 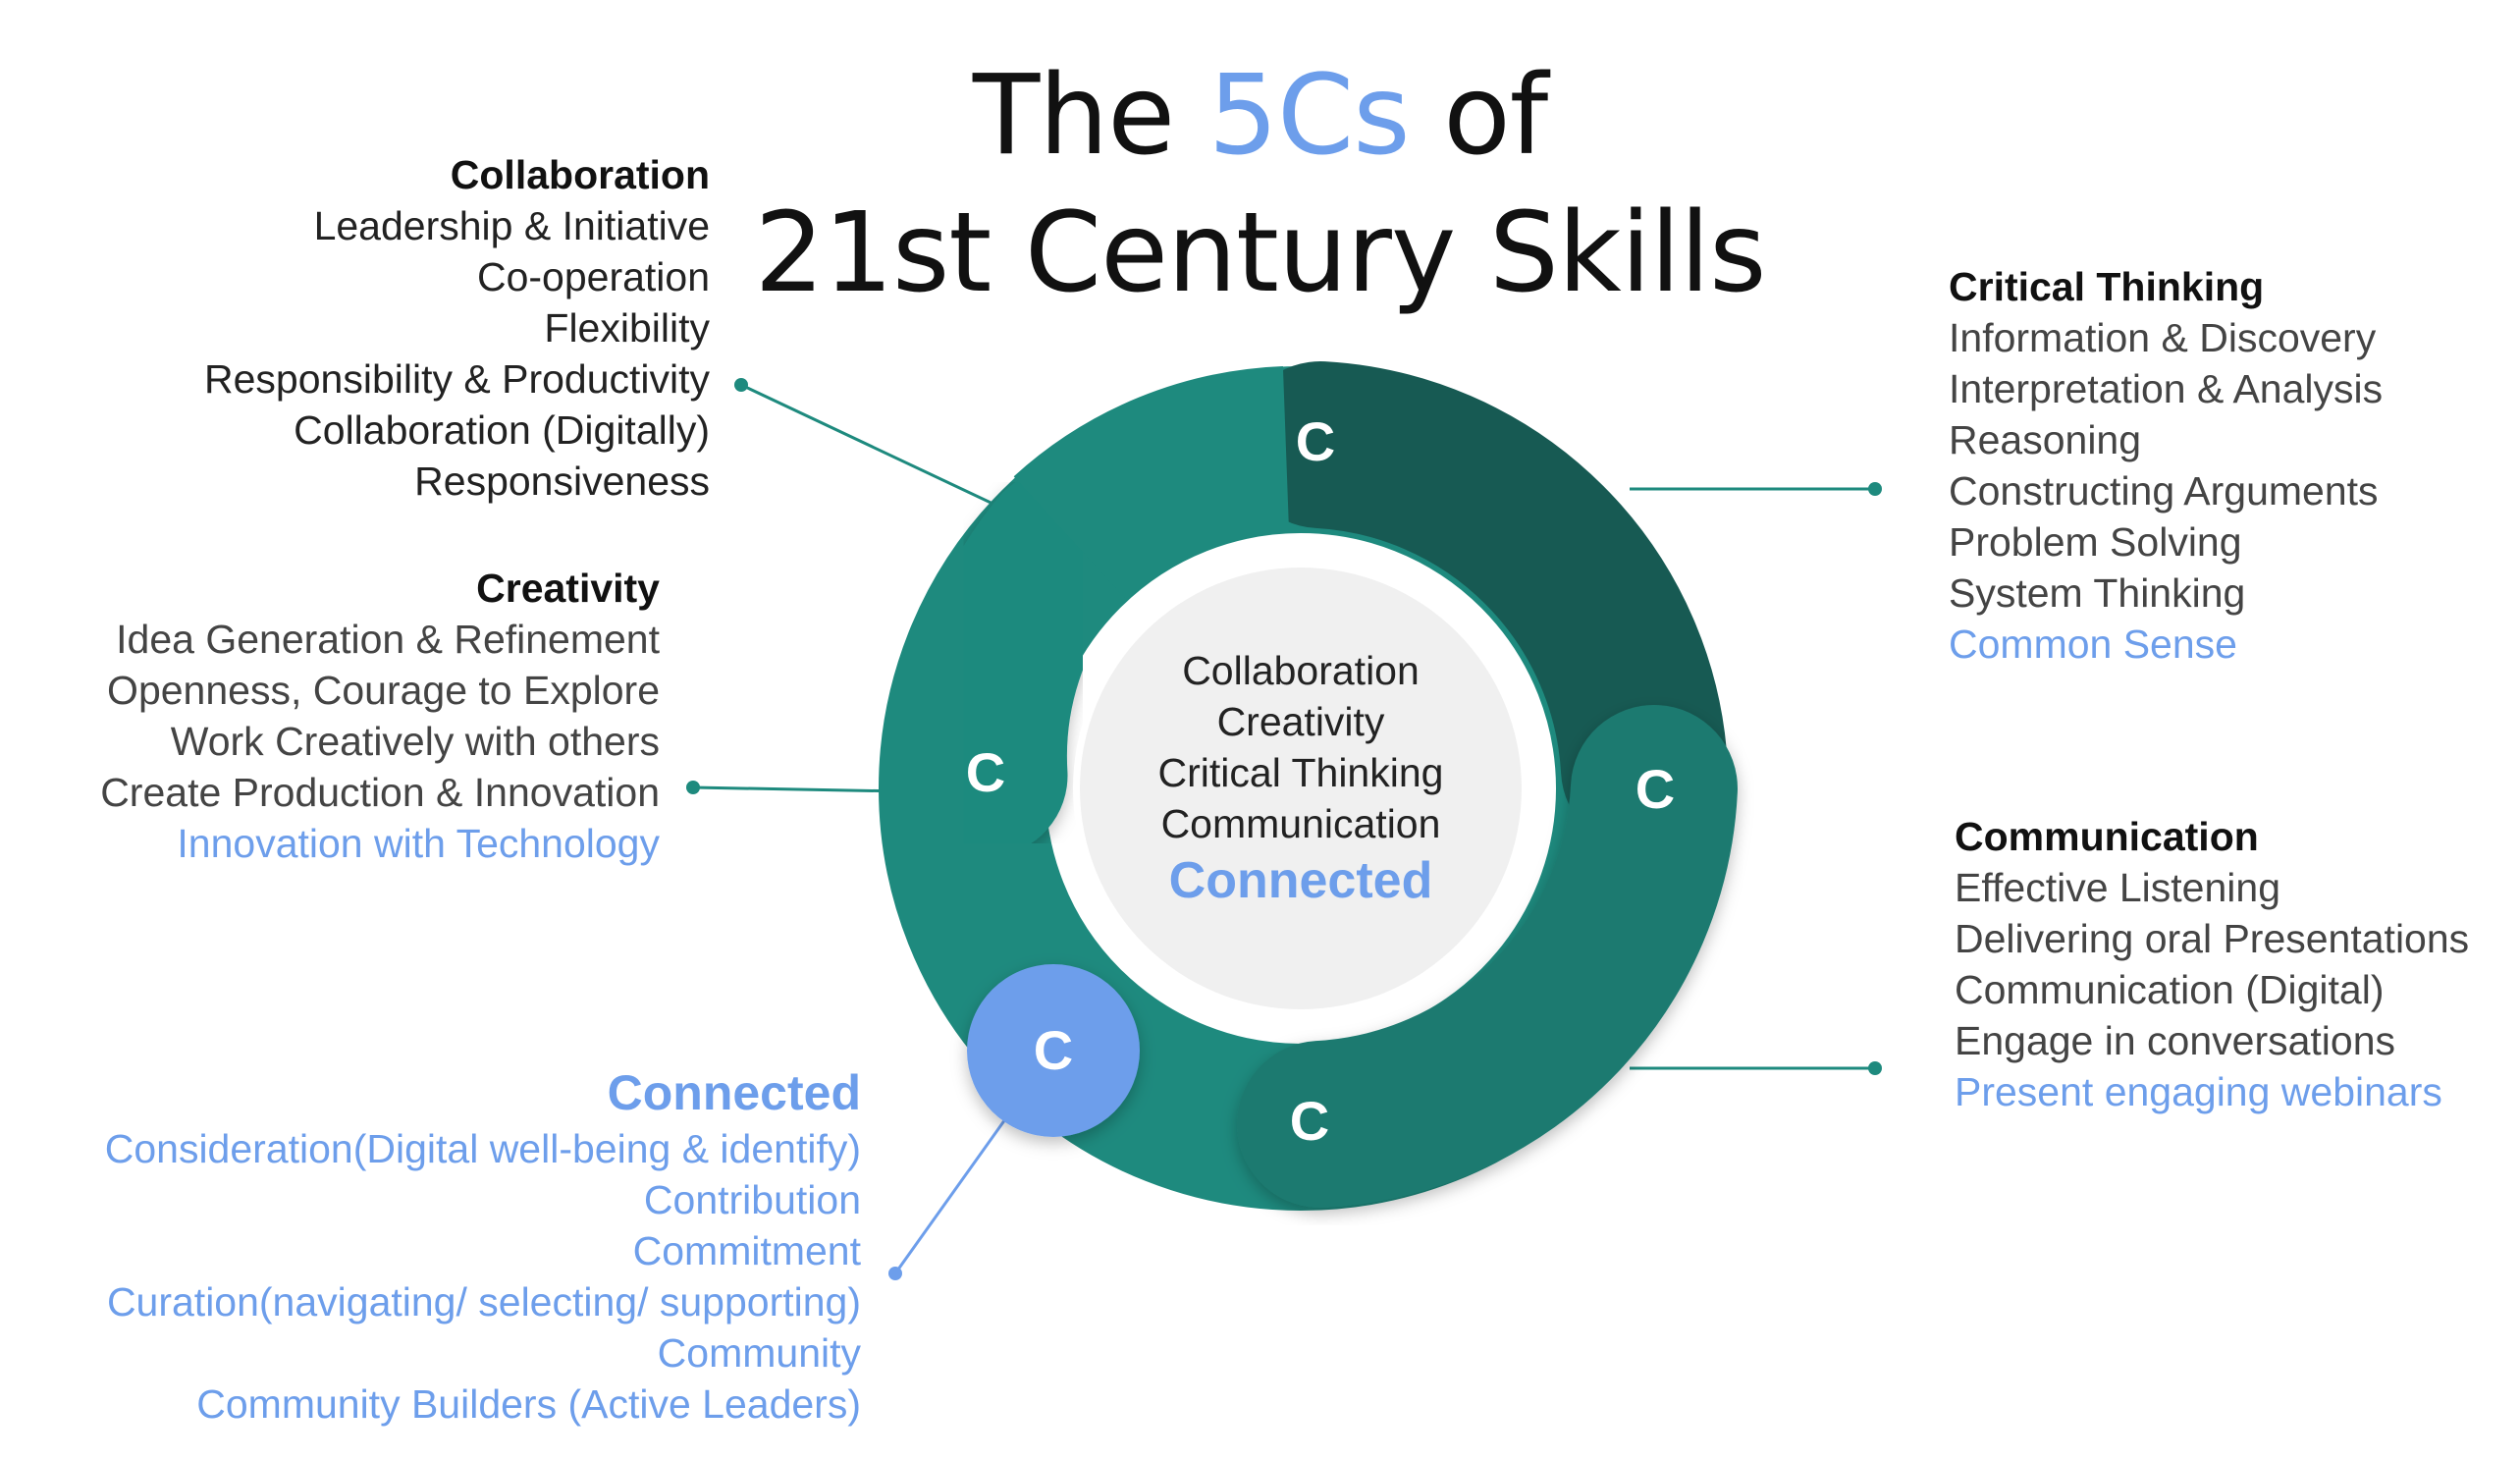 I want to click on dot-critical-thinking, so click(x=1875, y=489).